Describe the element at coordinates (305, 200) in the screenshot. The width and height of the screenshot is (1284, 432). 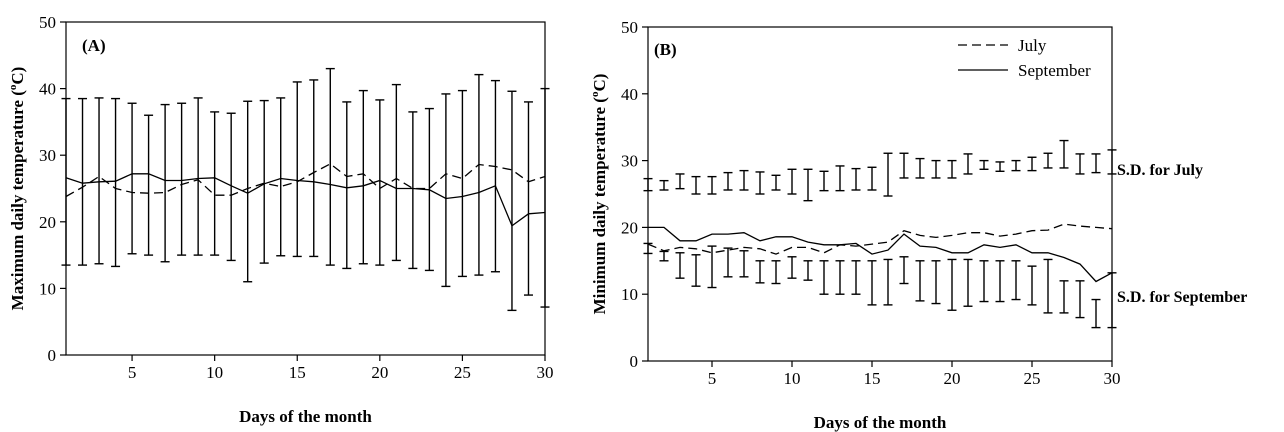
I see `series-line-solid` at that location.